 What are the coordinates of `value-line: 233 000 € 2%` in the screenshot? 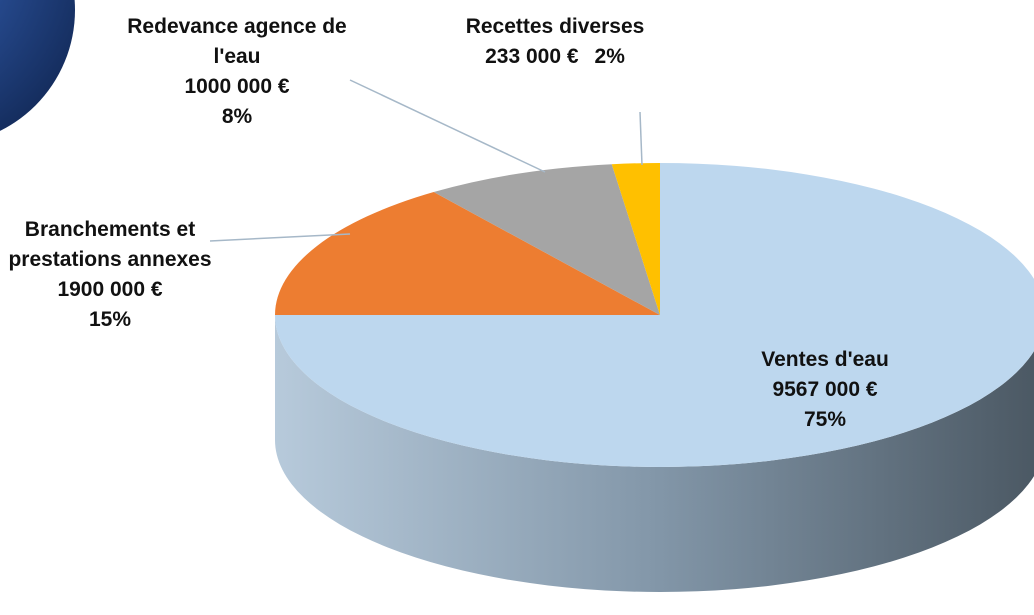 It's located at (555, 57).